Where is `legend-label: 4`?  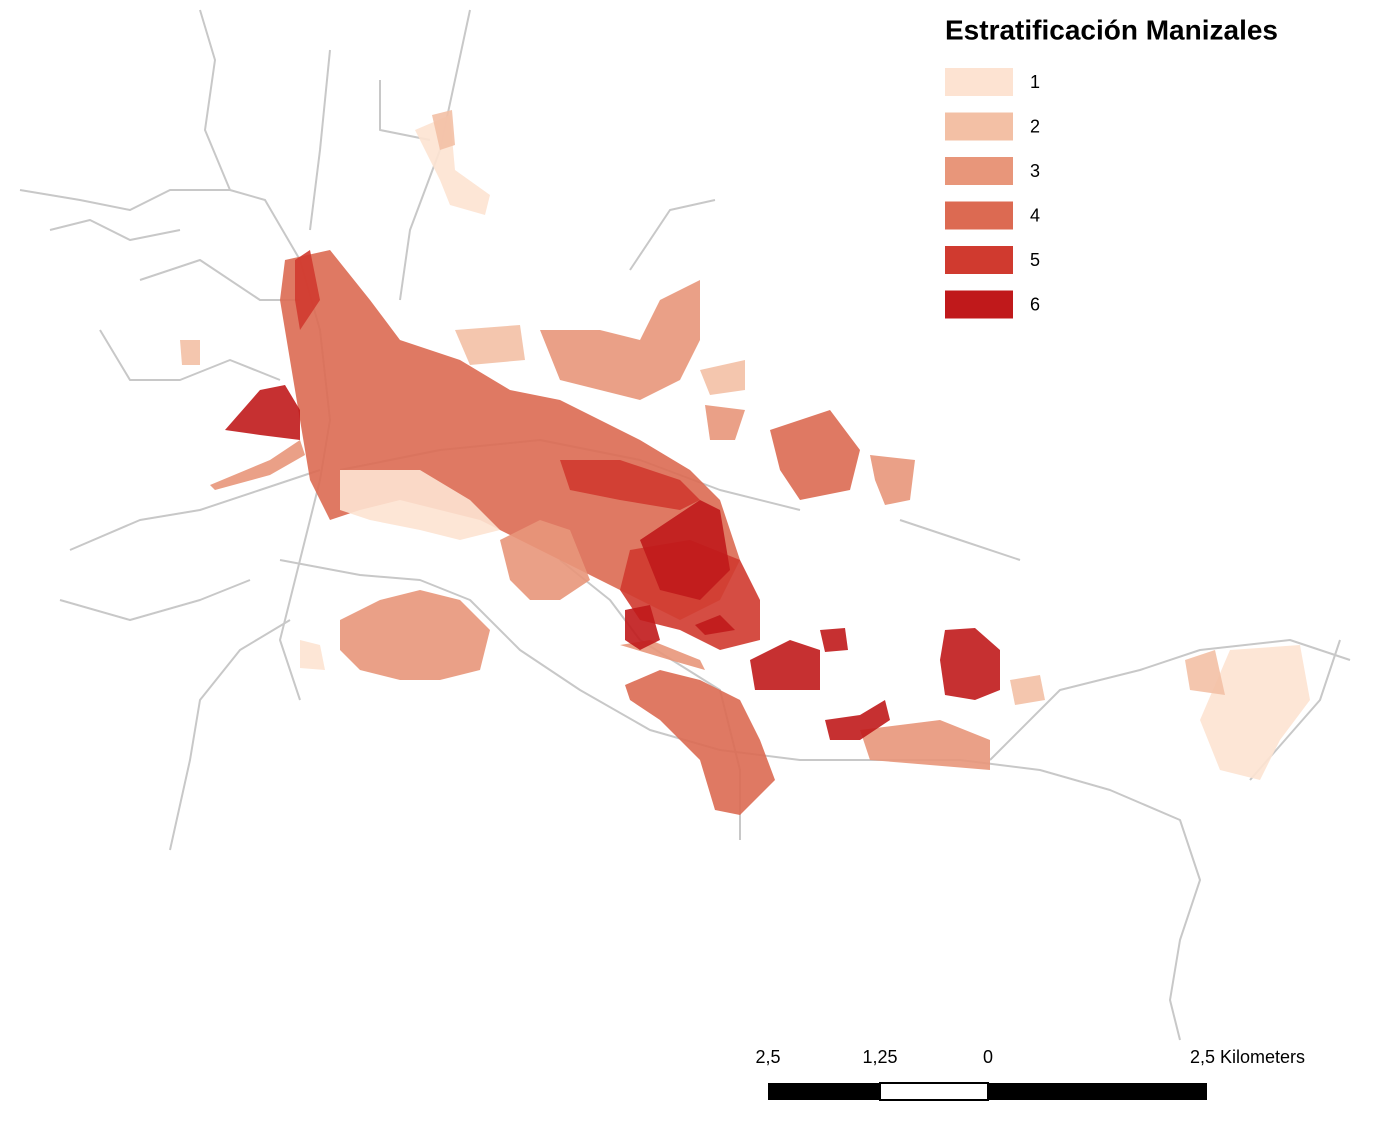
legend-label: 4 is located at coordinates (1035, 215).